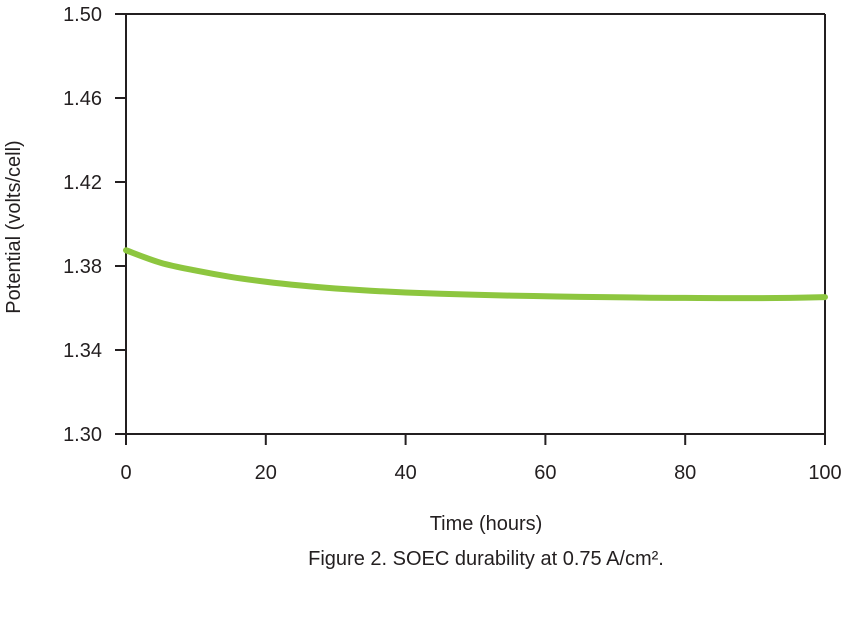  What do you see at coordinates (481, 459) in the screenshot?
I see `x-tick-group: 0 20 40 60 80 100` at bounding box center [481, 459].